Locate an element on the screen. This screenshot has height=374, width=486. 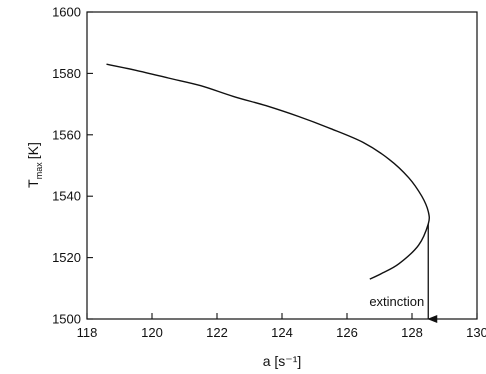
y-axis-label-symbol: T is located at coordinates (33, 183).